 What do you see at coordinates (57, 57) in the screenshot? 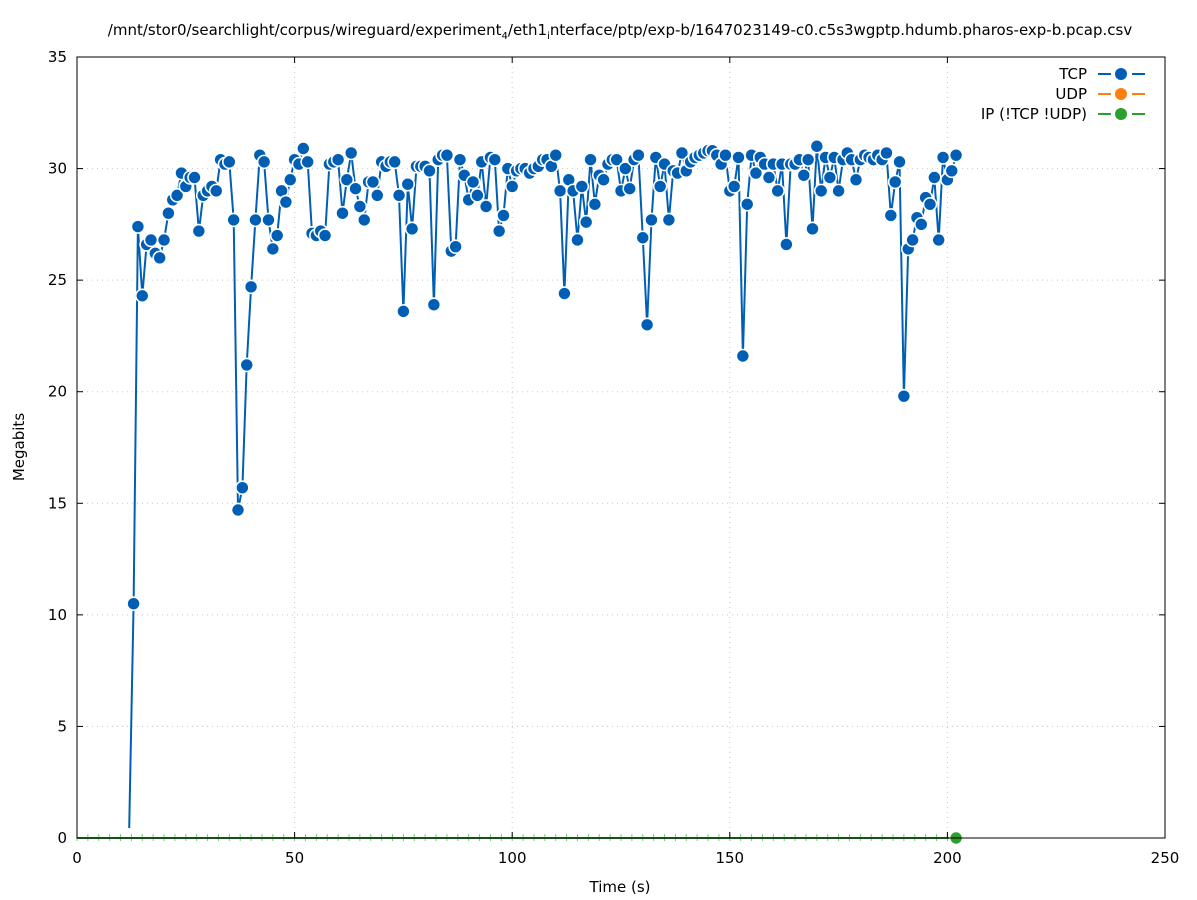
I see `y-tick-label: 35` at bounding box center [57, 57].